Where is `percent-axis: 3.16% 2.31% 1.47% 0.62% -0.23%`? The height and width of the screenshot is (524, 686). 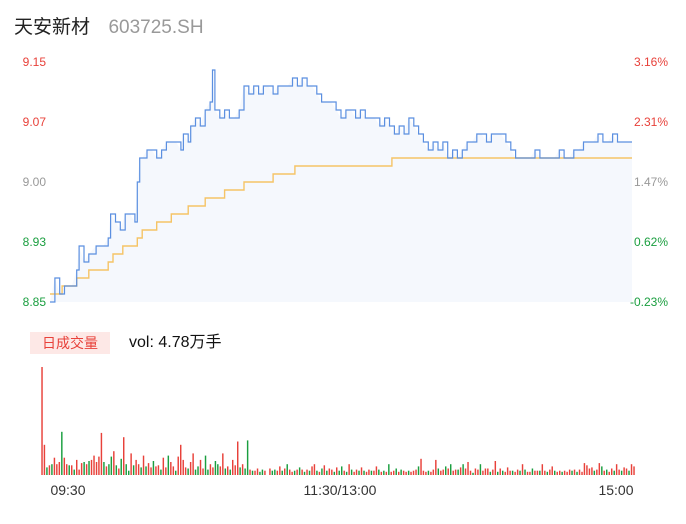
percent-axis: 3.16% 2.31% 1.47% 0.62% -0.23% is located at coordinates (649, 182).